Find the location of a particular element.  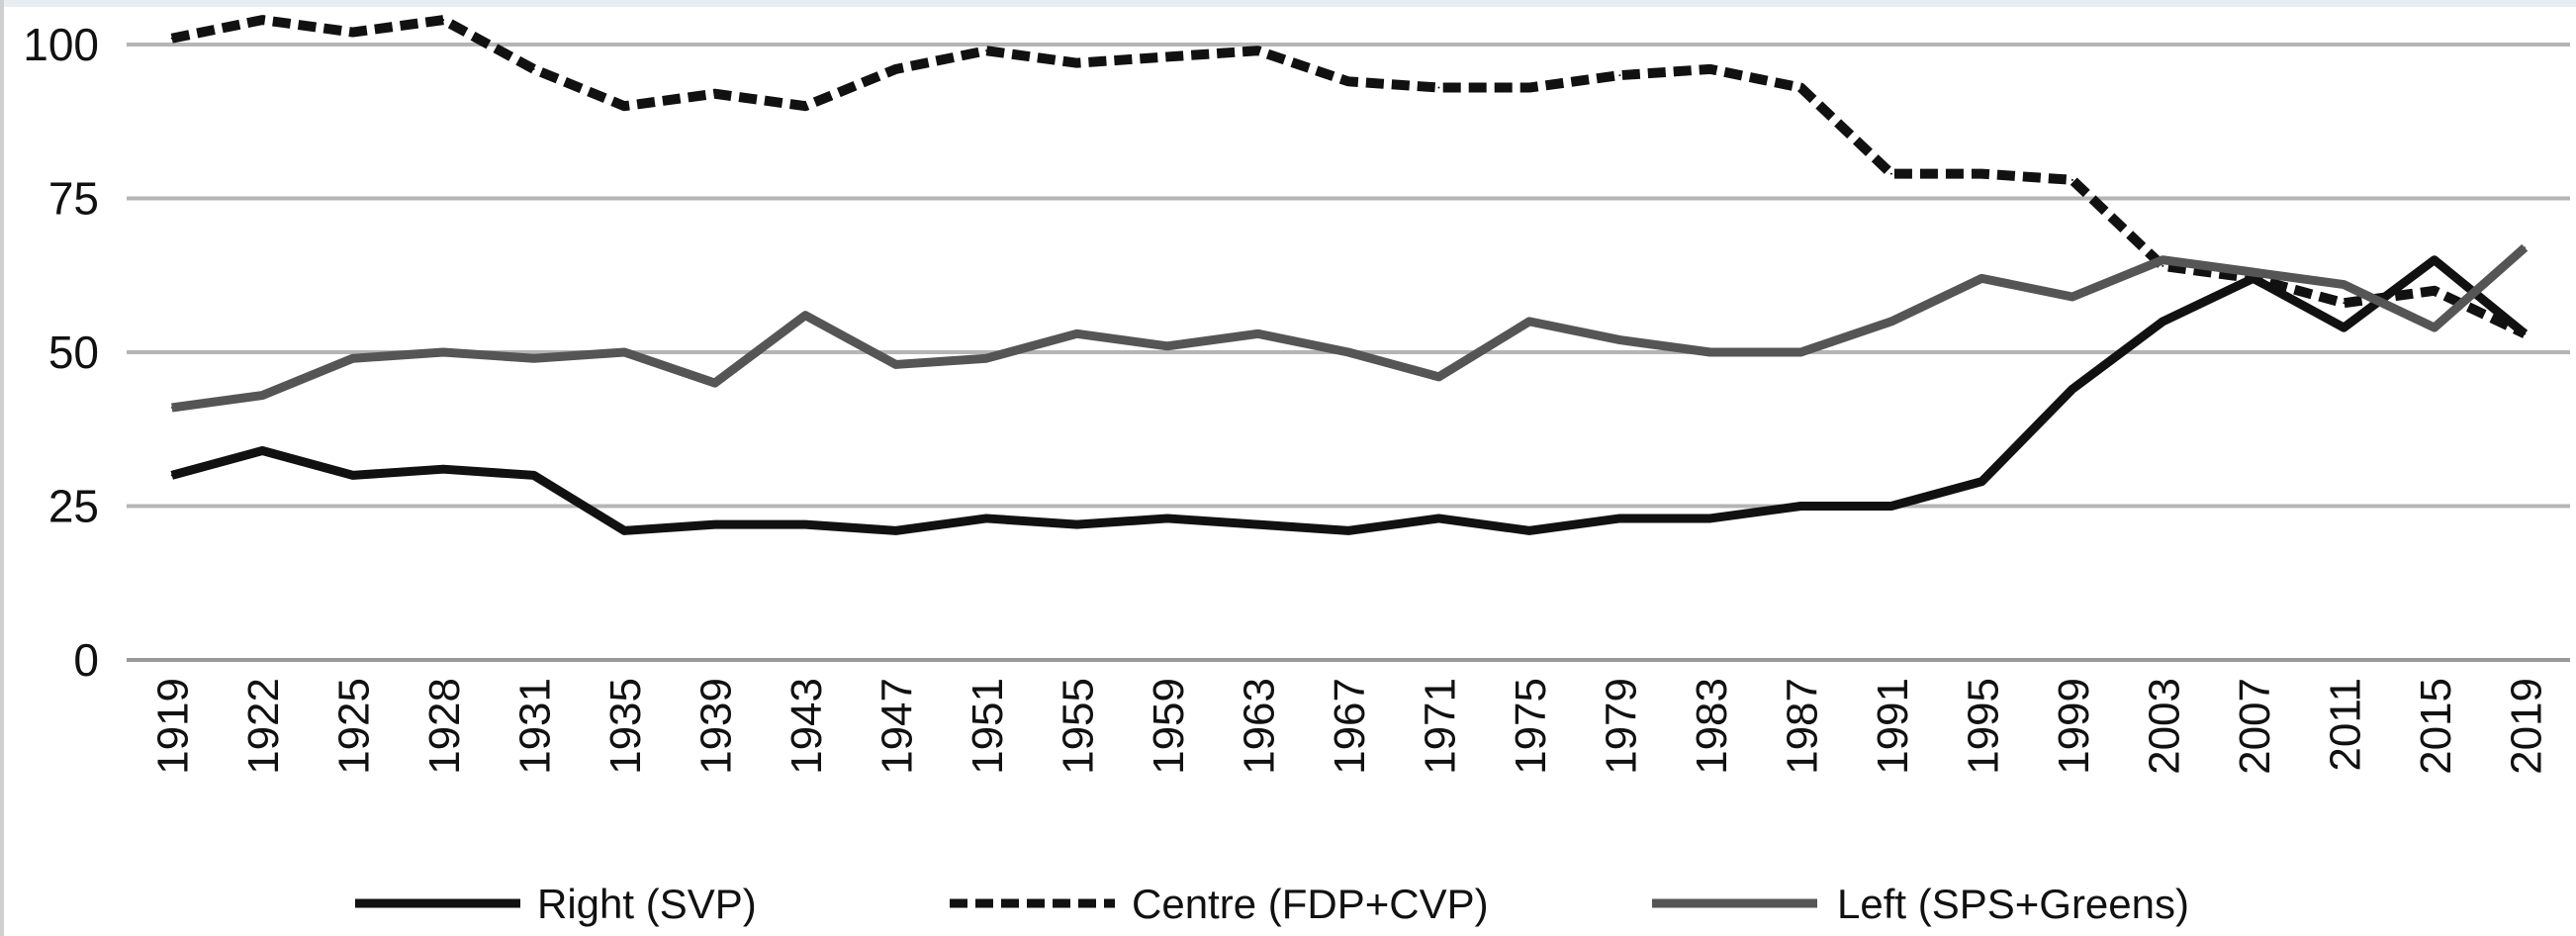

x-tick-label: 1935 is located at coordinates (625, 726).